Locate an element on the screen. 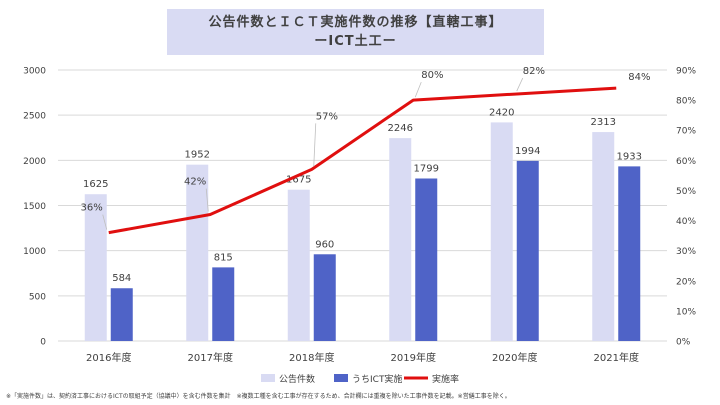  data-label-ict: 1799 is located at coordinates (426, 168).